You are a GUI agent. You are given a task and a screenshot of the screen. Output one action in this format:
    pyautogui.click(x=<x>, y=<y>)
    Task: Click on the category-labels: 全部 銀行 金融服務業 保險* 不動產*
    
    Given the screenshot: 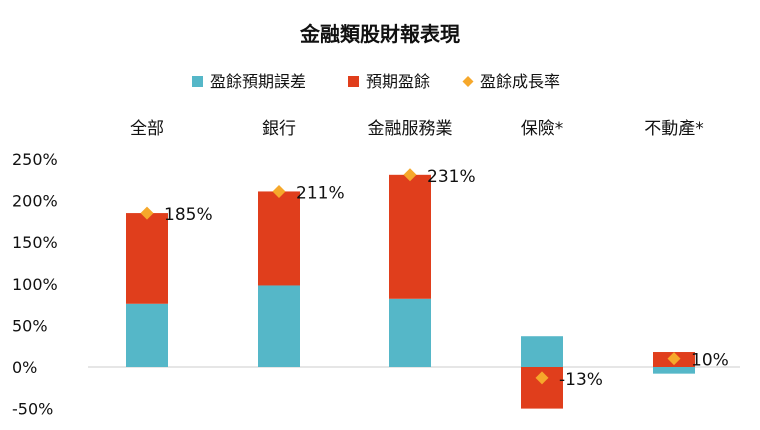 What is the action you would take?
    pyautogui.click(x=417, y=129)
    